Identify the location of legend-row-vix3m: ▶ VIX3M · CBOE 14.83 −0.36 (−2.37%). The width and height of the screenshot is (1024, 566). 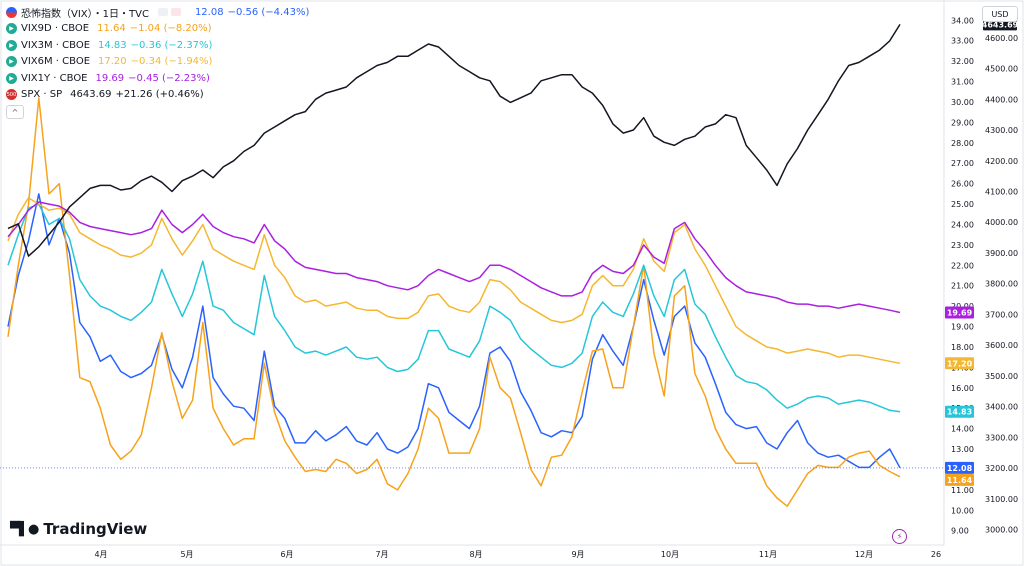
(157, 45).